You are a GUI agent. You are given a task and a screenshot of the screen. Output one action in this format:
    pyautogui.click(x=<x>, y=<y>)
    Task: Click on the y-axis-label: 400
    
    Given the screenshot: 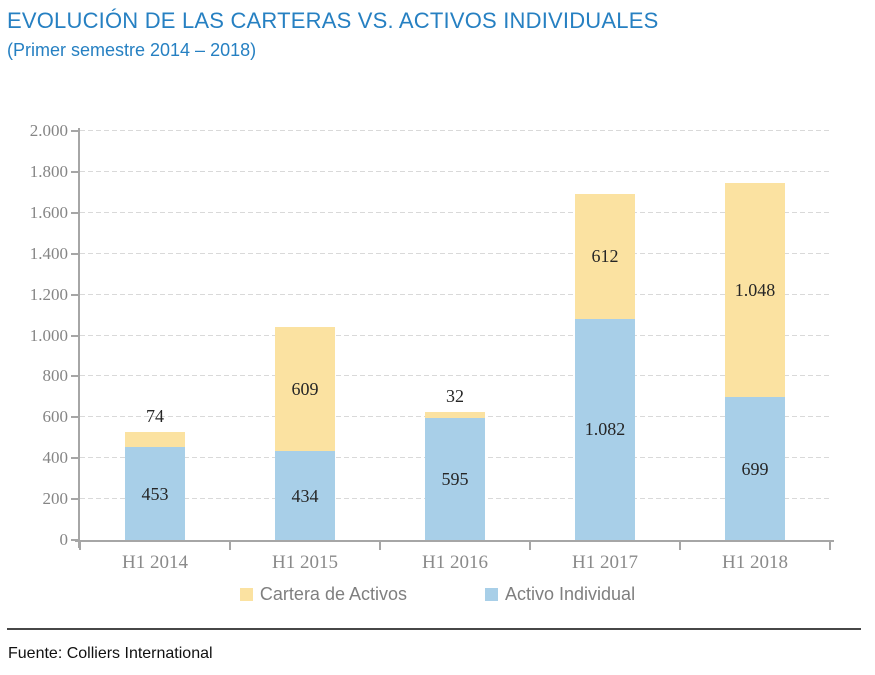 What is the action you would take?
    pyautogui.click(x=55, y=458)
    